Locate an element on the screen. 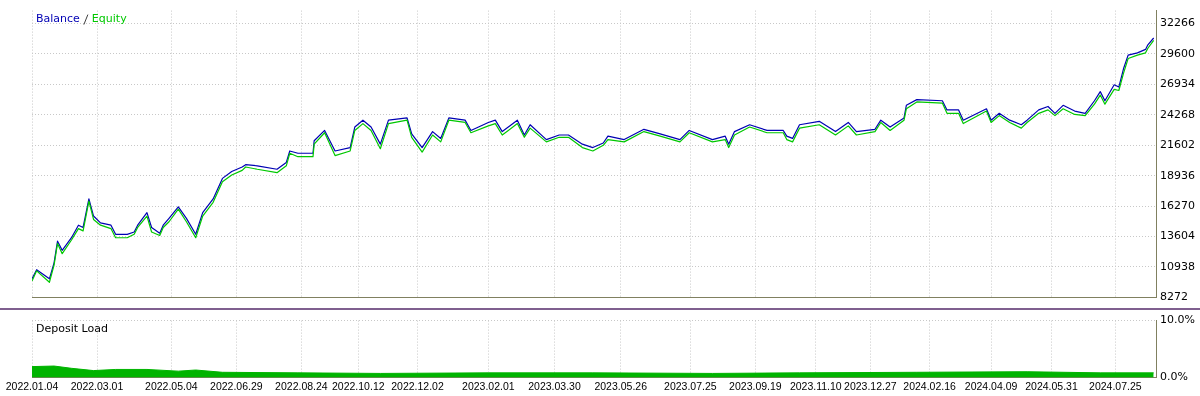 This screenshot has width=1200, height=396. chart-title: Deposit Load is located at coordinates (72, 328).